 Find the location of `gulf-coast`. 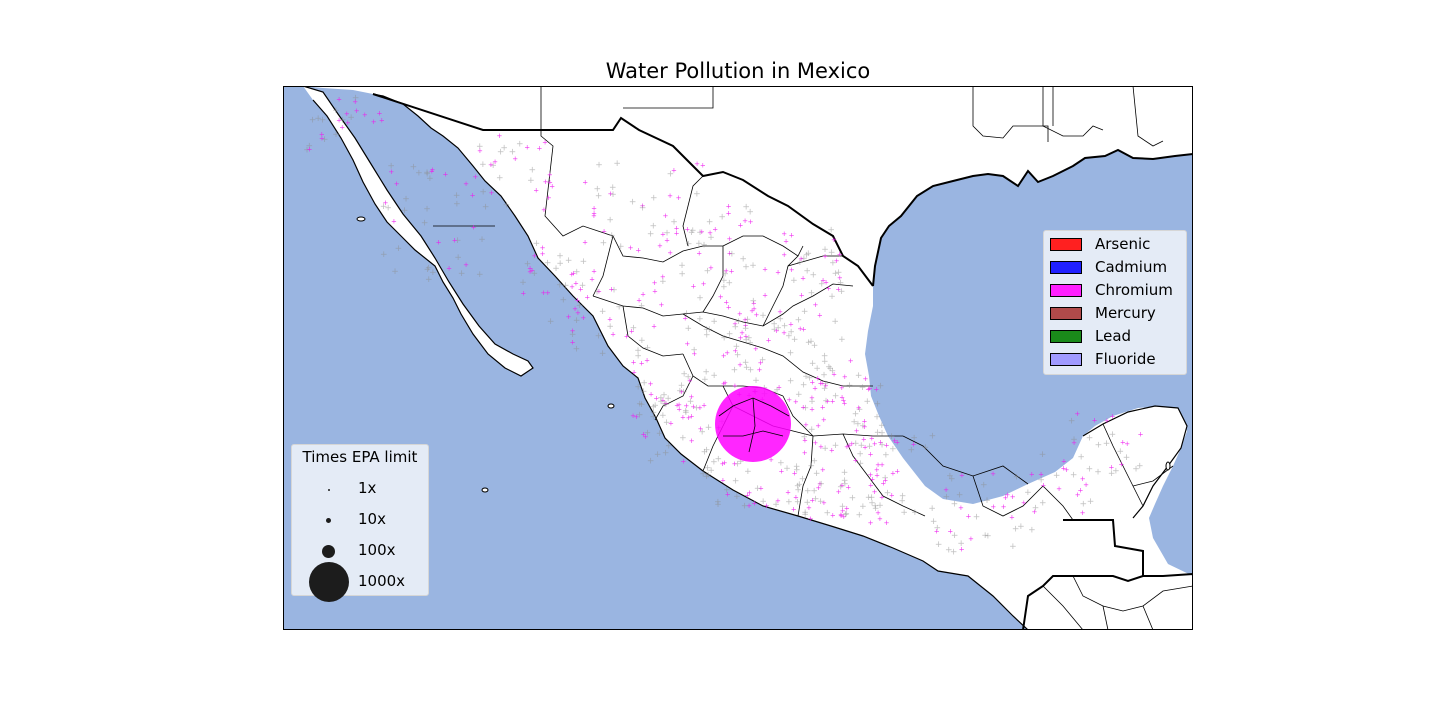

gulf-coast is located at coordinates (1032, 217).